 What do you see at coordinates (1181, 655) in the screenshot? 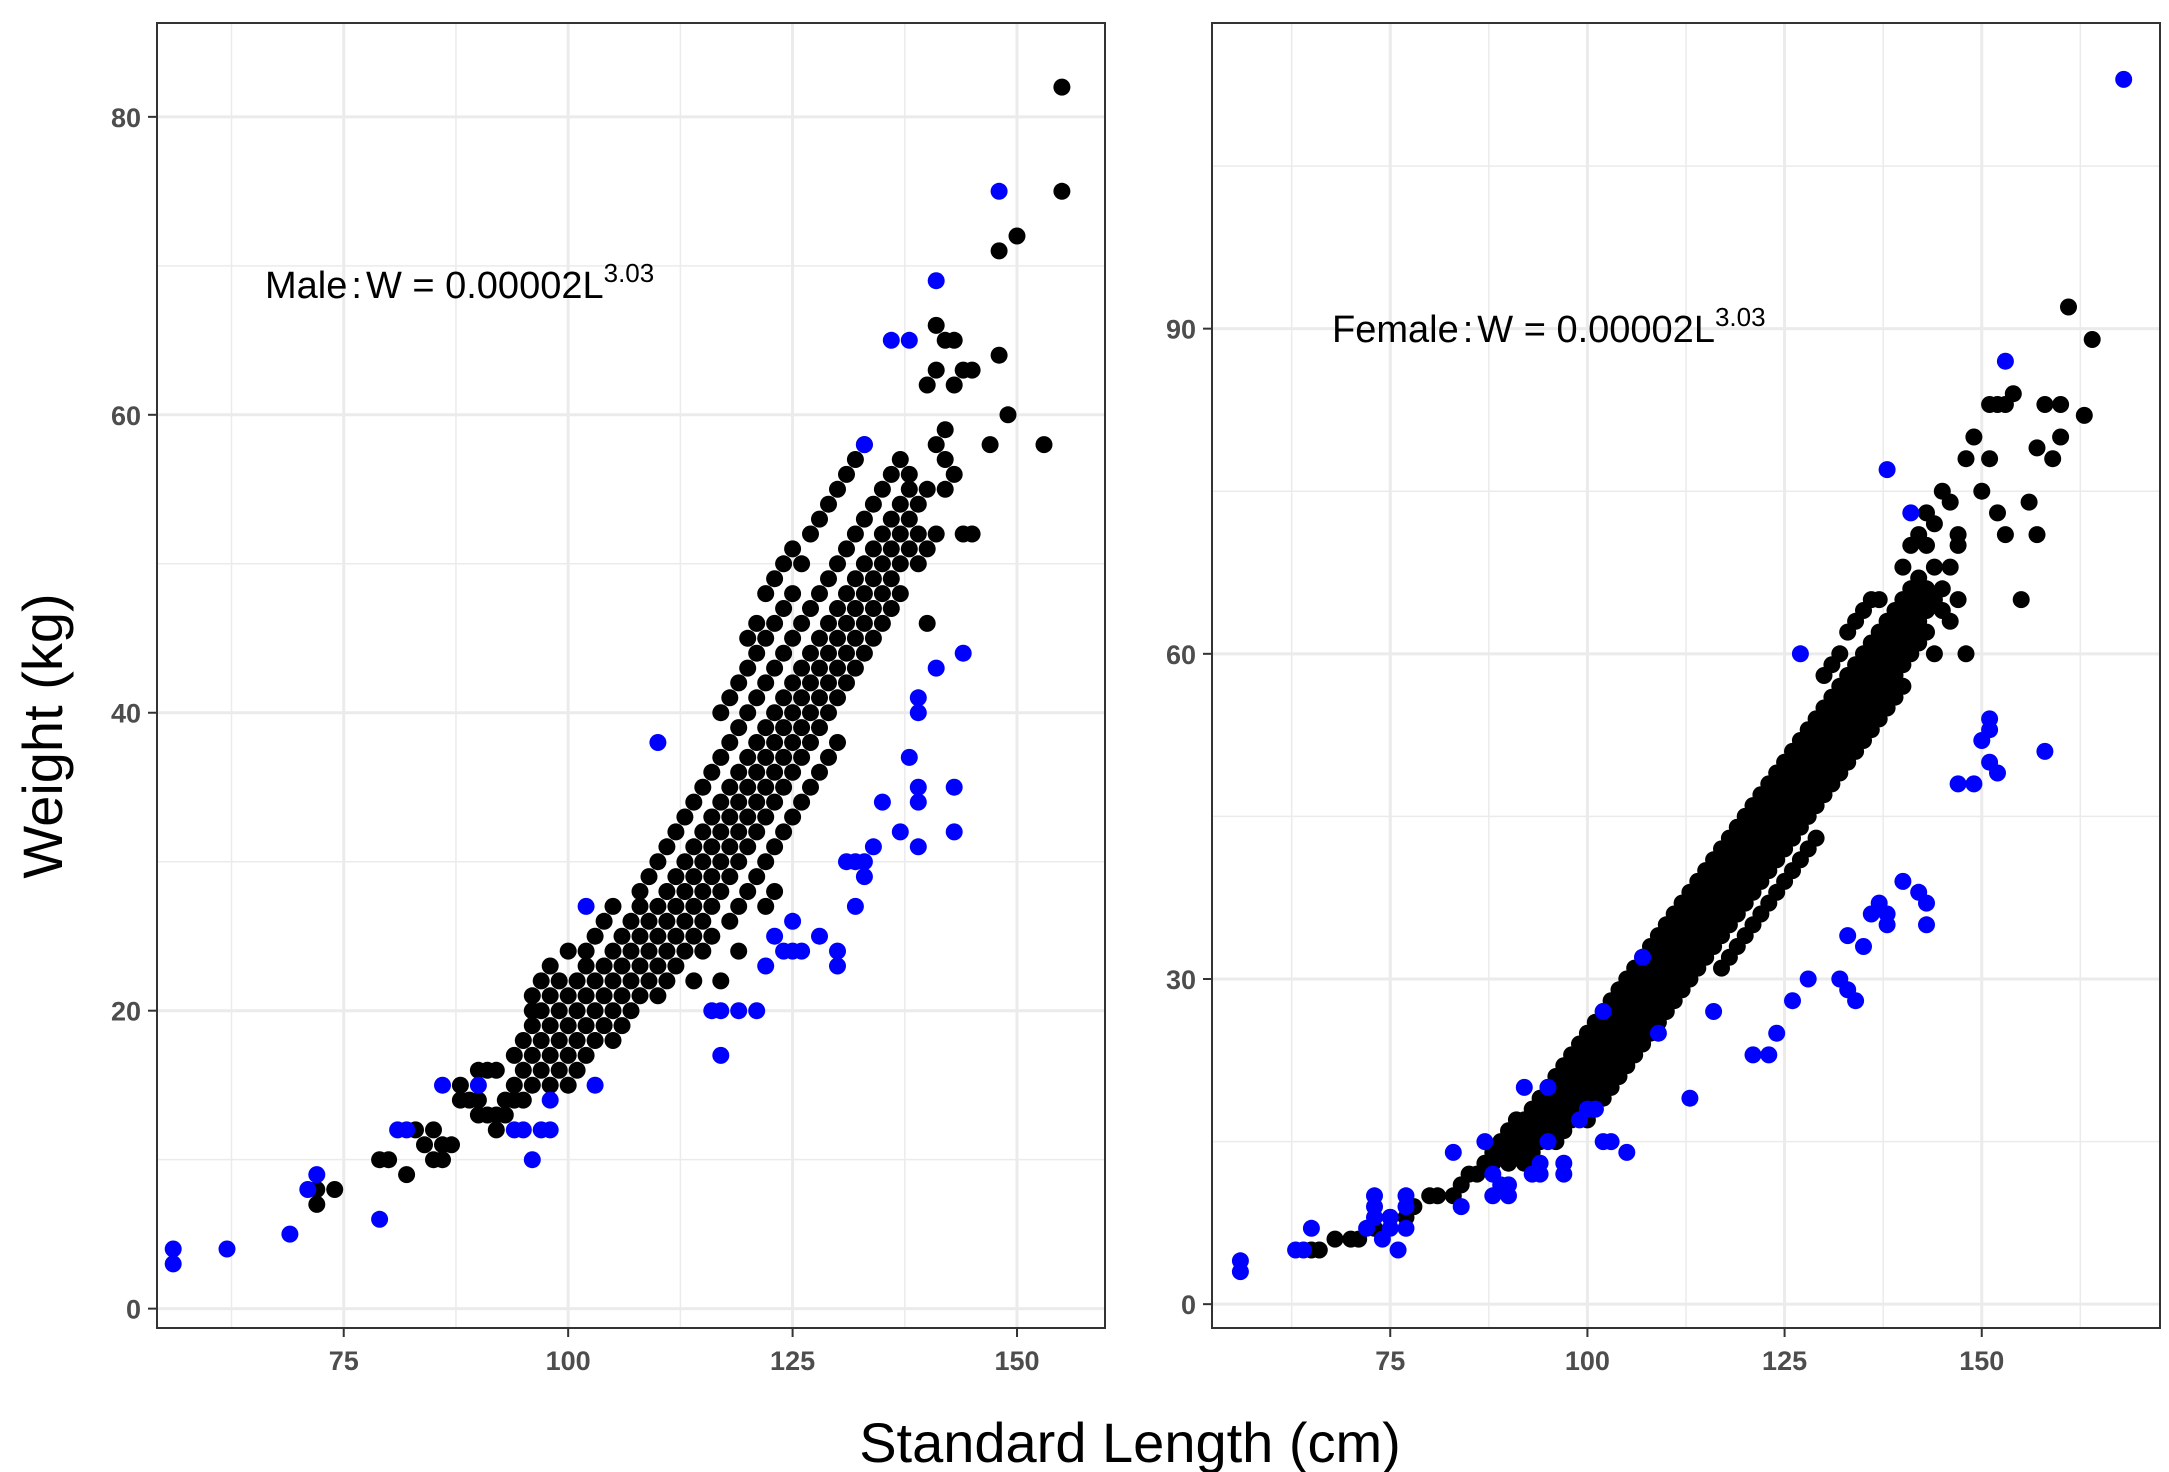
I see `female-y-tick-label: 60` at bounding box center [1181, 655].